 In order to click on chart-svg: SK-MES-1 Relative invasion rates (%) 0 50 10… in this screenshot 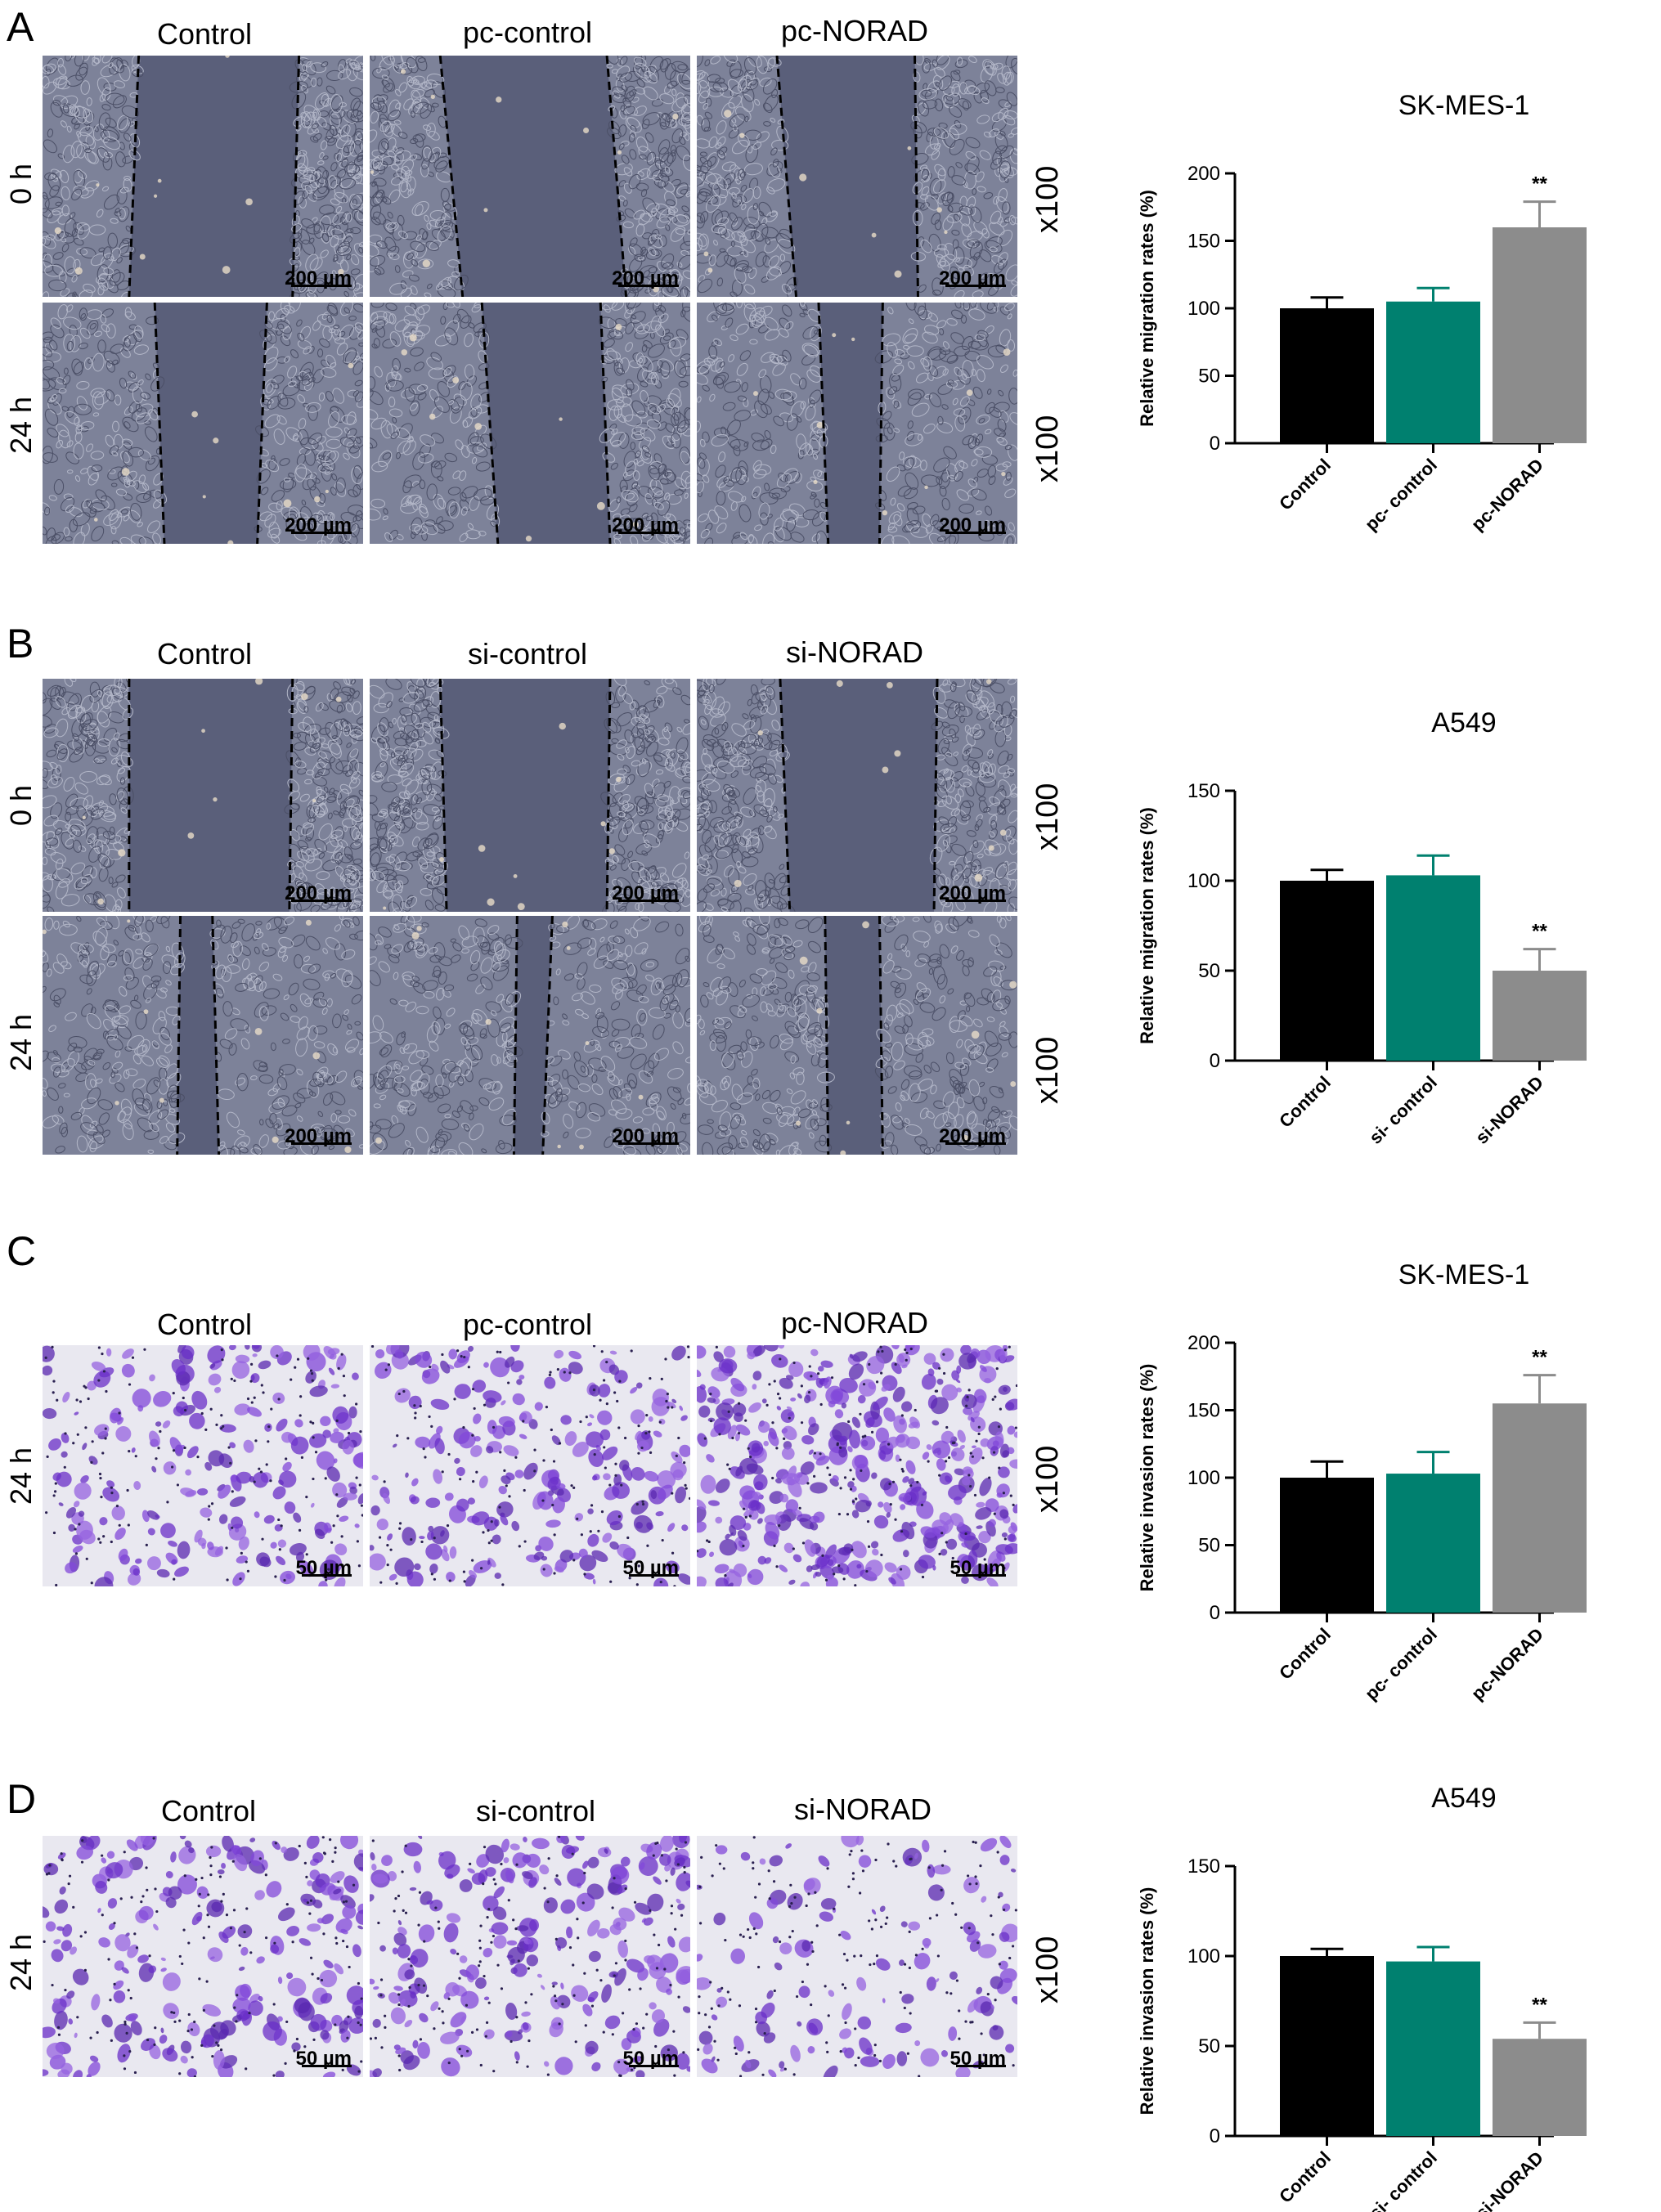, I will do `click(1362, 1481)`.